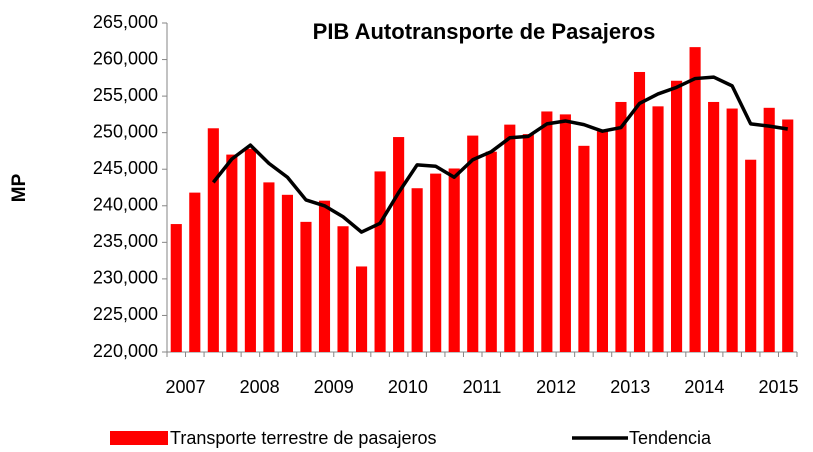 This screenshot has width=813, height=452. Describe the element at coordinates (125, 351) in the screenshot. I see `y-tick-label: 220,000` at that location.